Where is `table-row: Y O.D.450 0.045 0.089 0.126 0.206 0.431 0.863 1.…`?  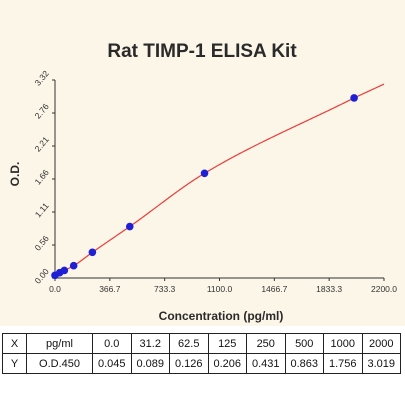
table-row: Y O.D.450 0.045 0.089 0.126 0.206 0.431 0.863 1.… is located at coordinates (201, 363).